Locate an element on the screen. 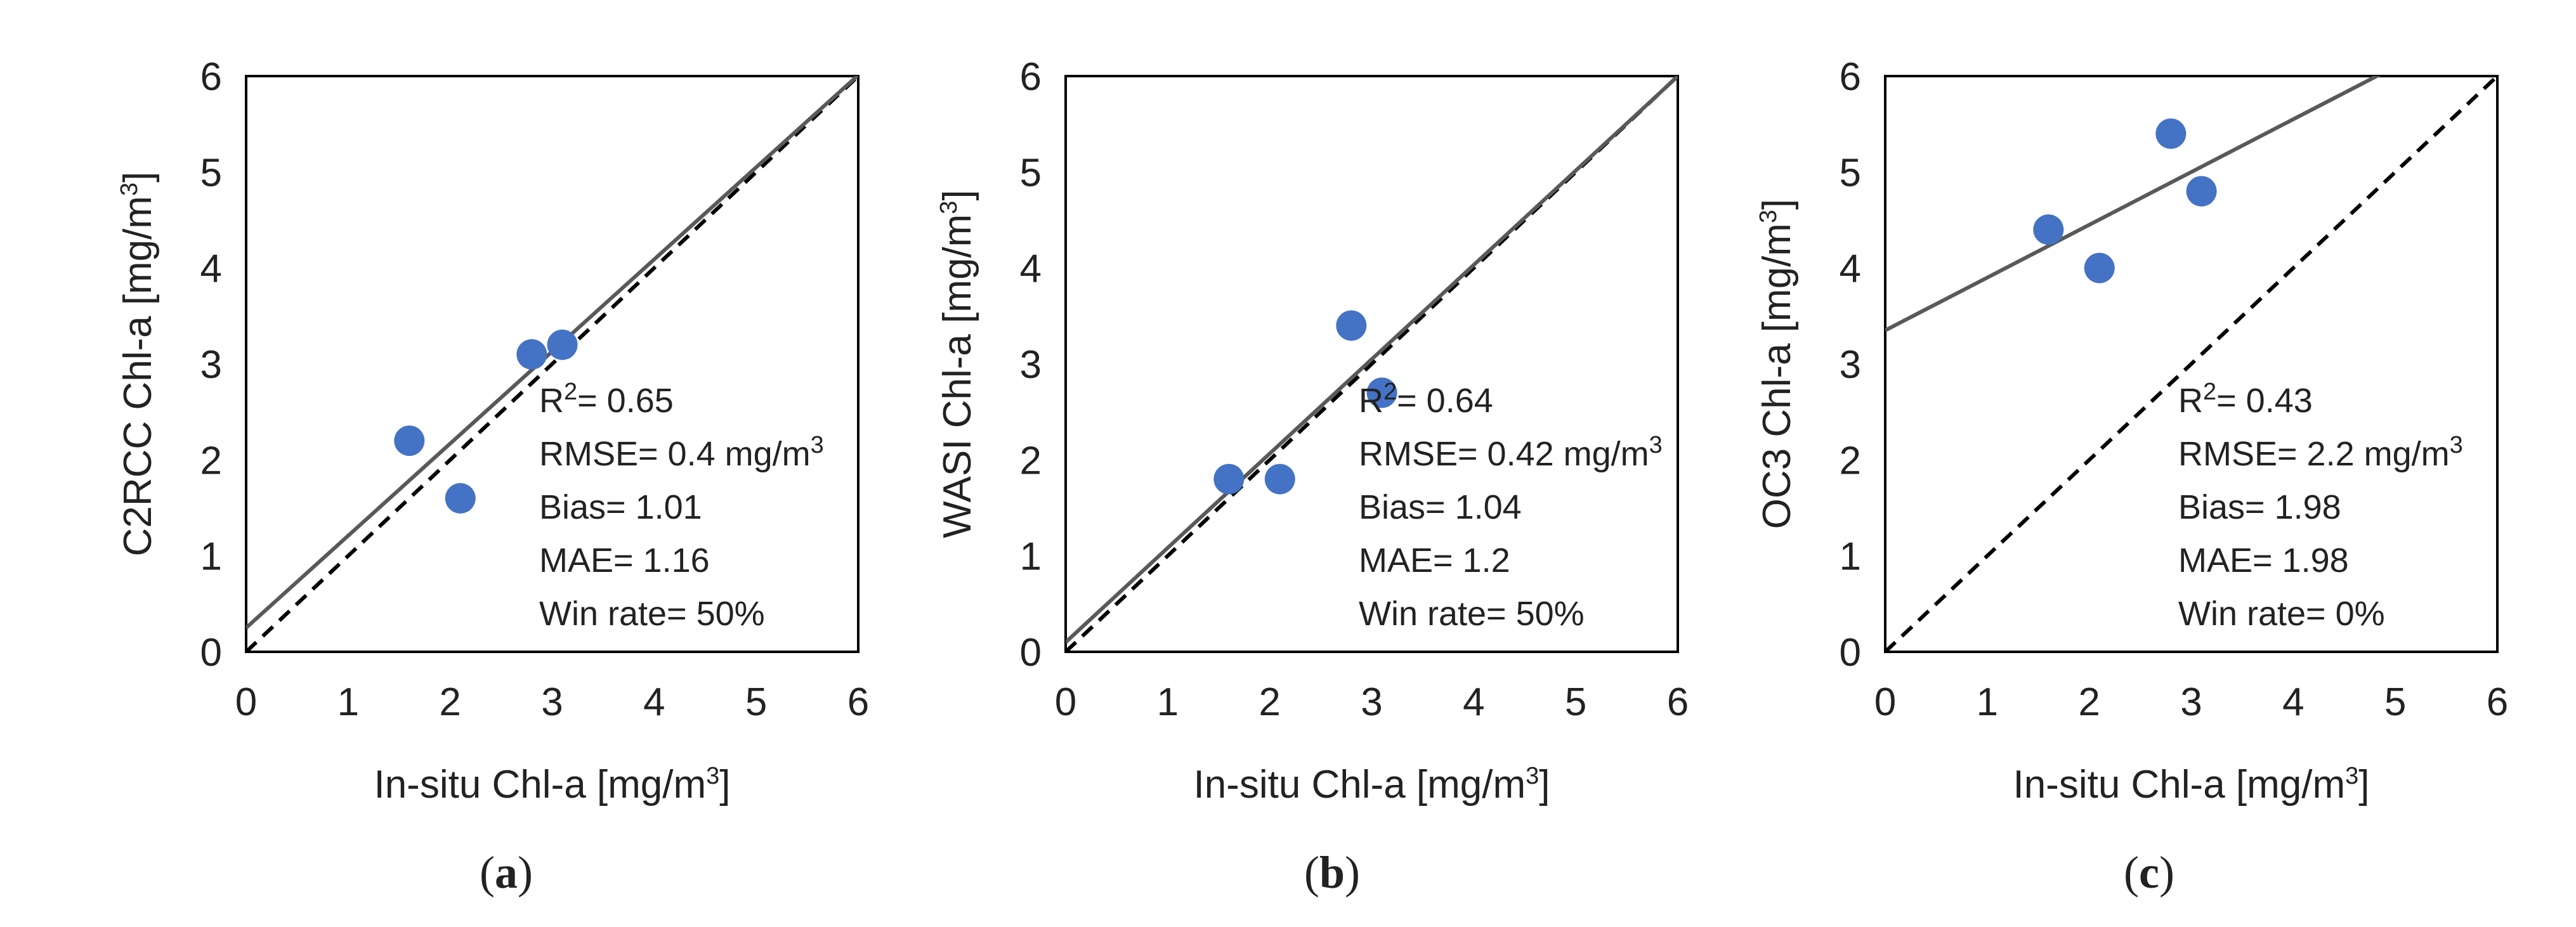  panel-b-y-tick-label: 4 is located at coordinates (1031, 269).